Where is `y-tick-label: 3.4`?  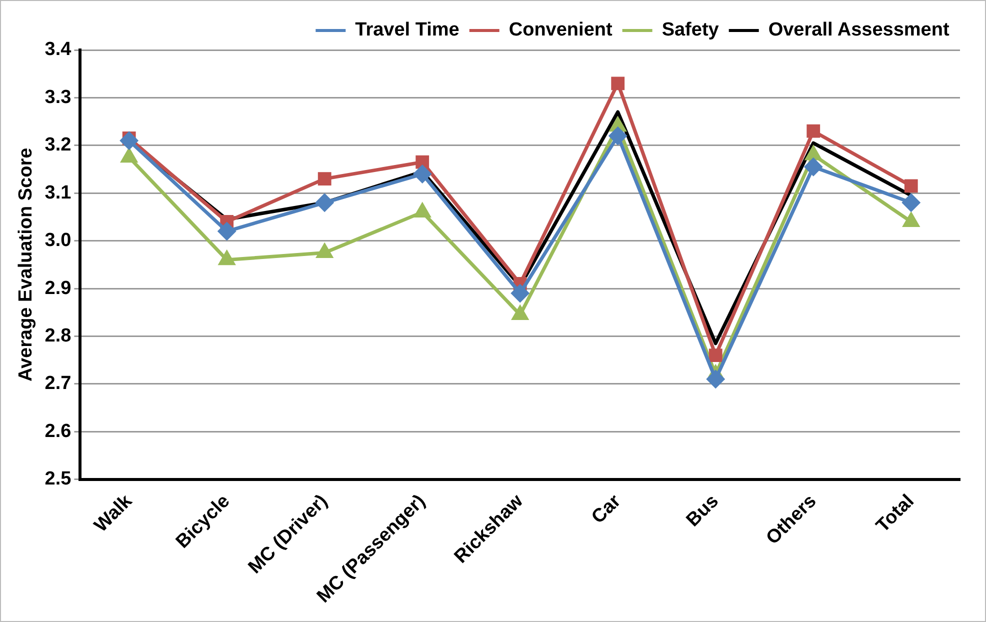
y-tick-label: 3.4 is located at coordinates (58, 49).